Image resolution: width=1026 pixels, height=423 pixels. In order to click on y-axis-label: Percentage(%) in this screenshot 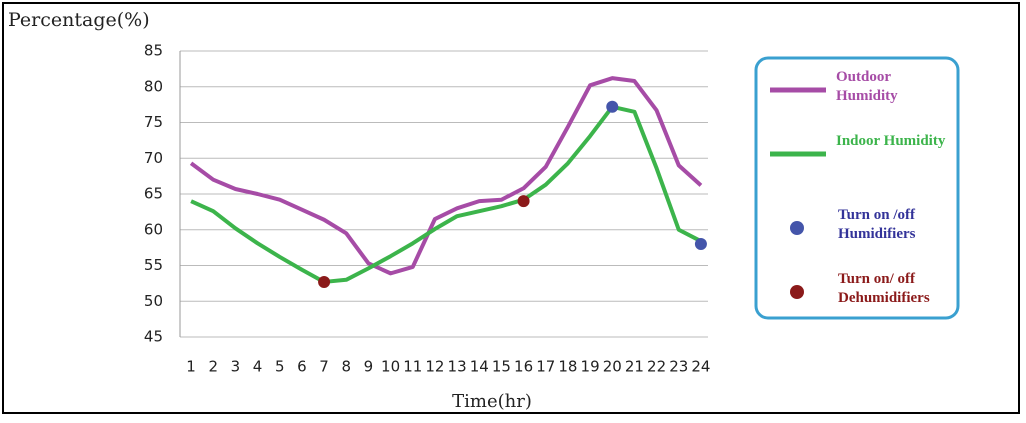, I will do `click(79, 20)`.